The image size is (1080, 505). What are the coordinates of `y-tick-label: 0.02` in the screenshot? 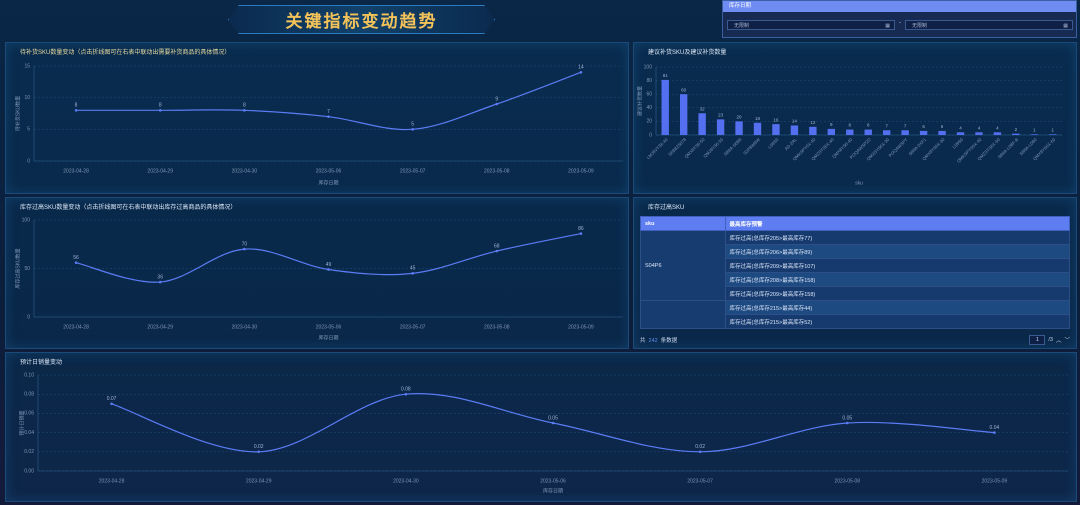 It's located at (29, 452).